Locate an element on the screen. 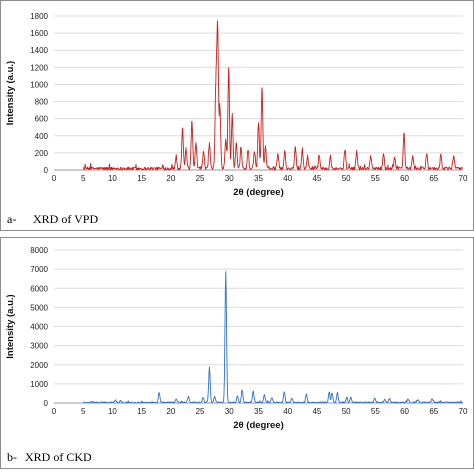 Image resolution: width=474 pixels, height=474 pixels. panel-b-caption-prefix: b- is located at coordinates (12, 457).